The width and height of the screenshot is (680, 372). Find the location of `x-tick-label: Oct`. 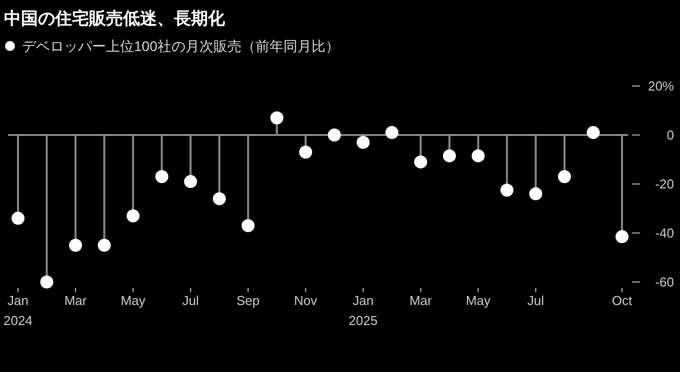

x-tick-label: Oct is located at coordinates (622, 300).